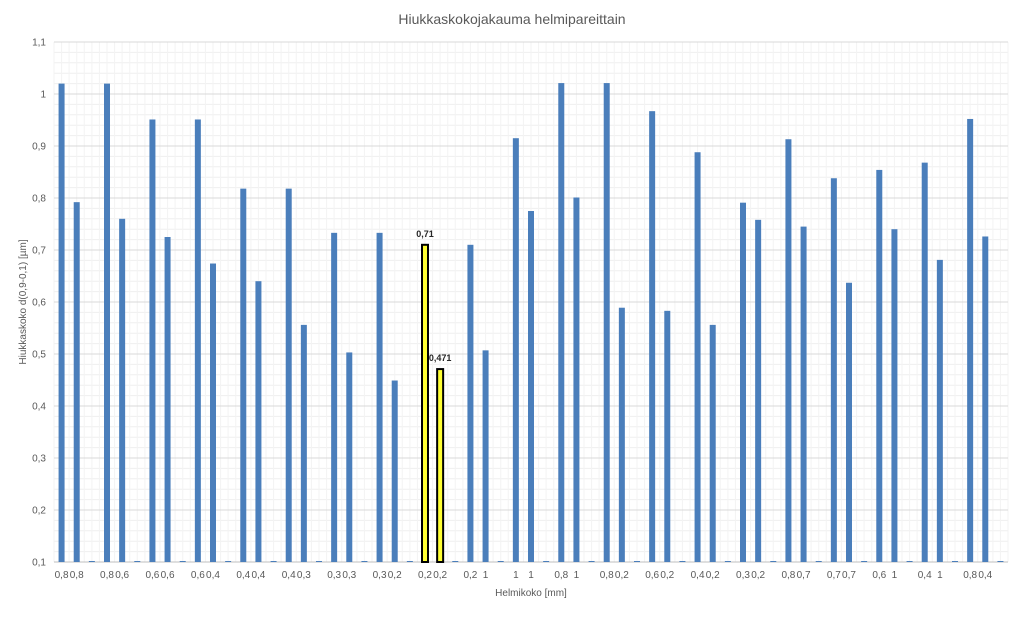  Describe the element at coordinates (425, 234) in the screenshot. I see `data-label: 0,71` at that location.